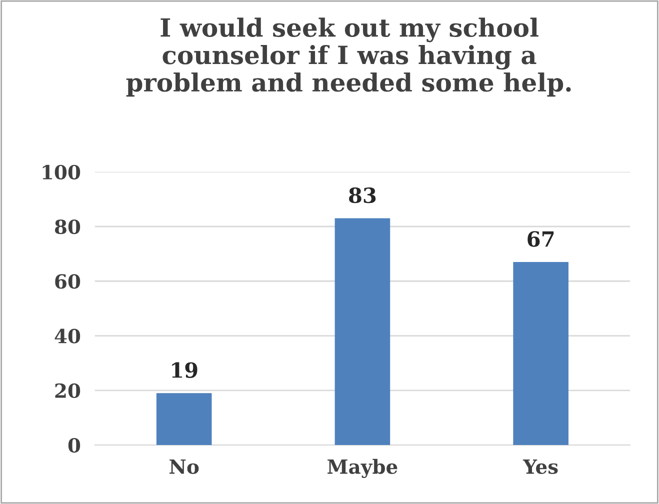 The image size is (659, 504). What do you see at coordinates (67, 390) in the screenshot?
I see `y-tick-label: 20` at bounding box center [67, 390].